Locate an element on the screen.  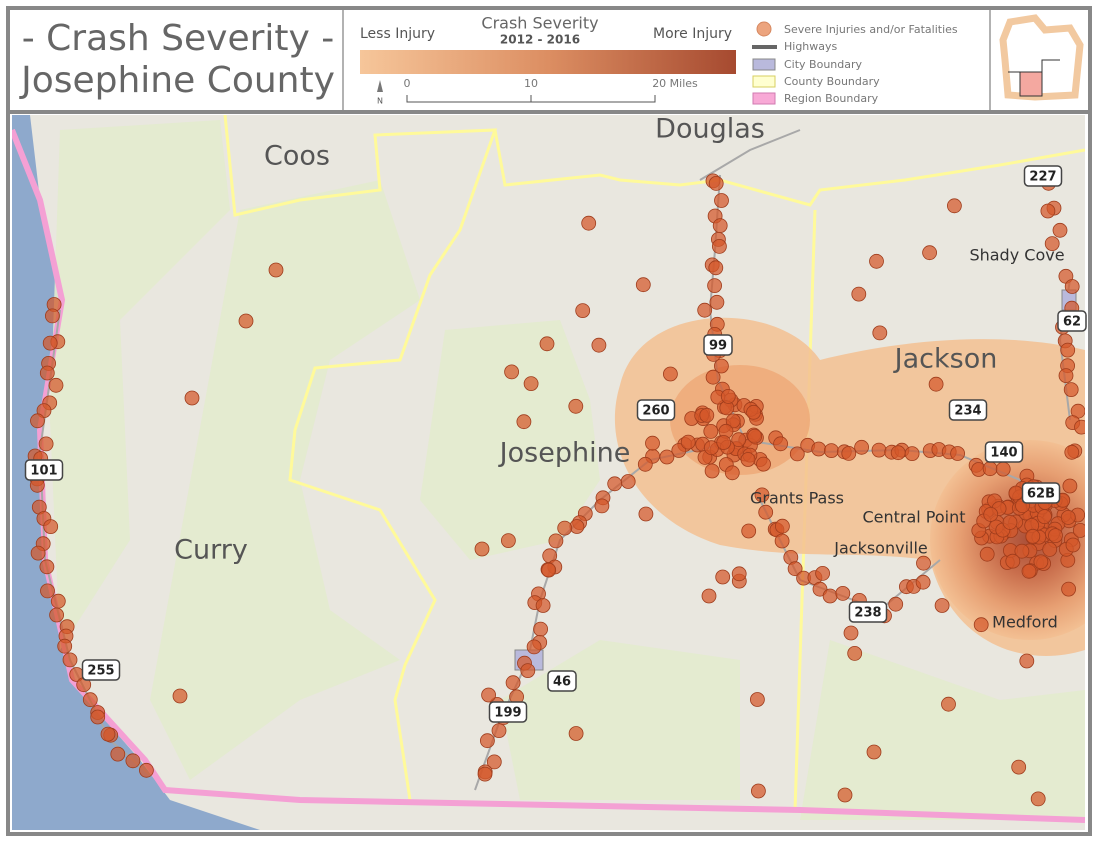
city-label: Central Point is located at coordinates (913, 517).